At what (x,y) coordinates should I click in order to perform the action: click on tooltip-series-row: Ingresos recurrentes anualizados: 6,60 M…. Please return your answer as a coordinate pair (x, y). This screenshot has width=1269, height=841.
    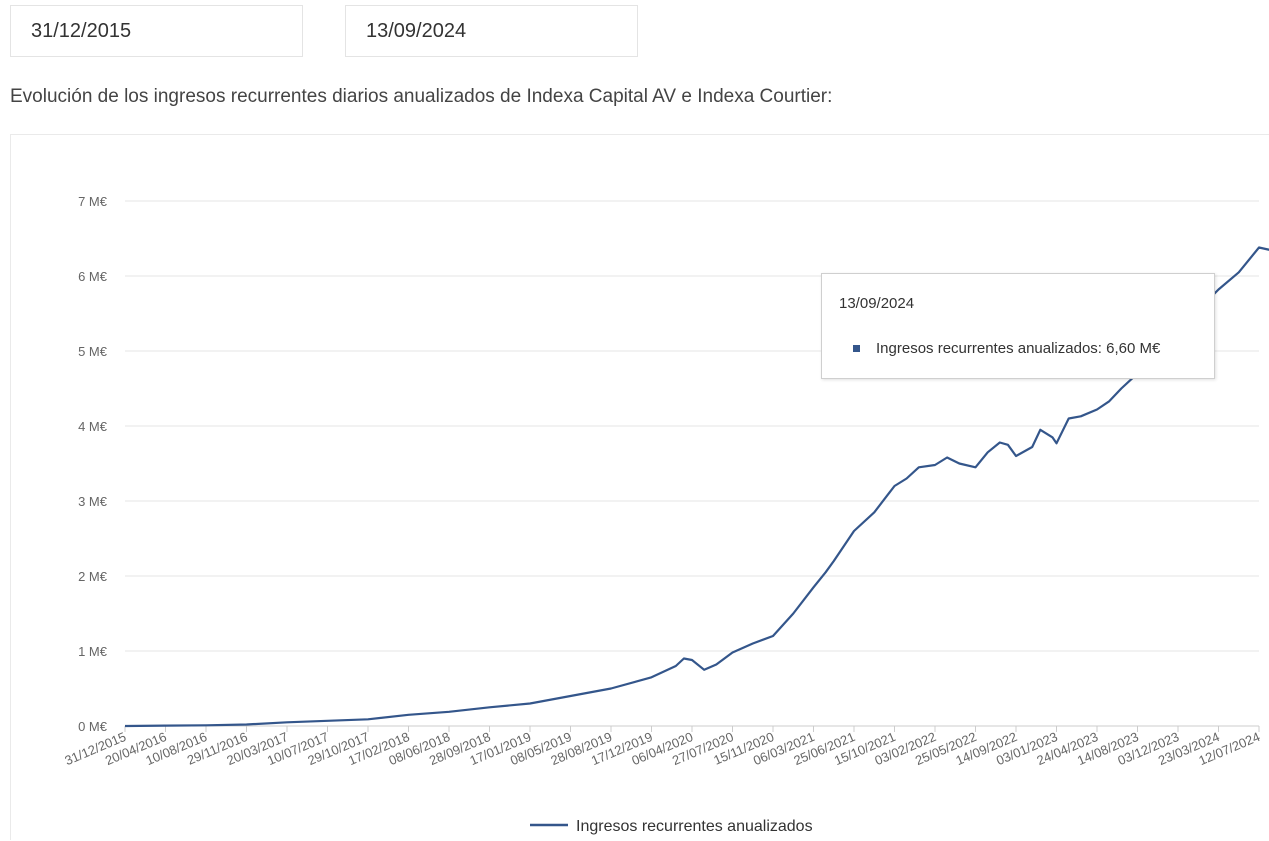
    Looking at the image, I should click on (1018, 348).